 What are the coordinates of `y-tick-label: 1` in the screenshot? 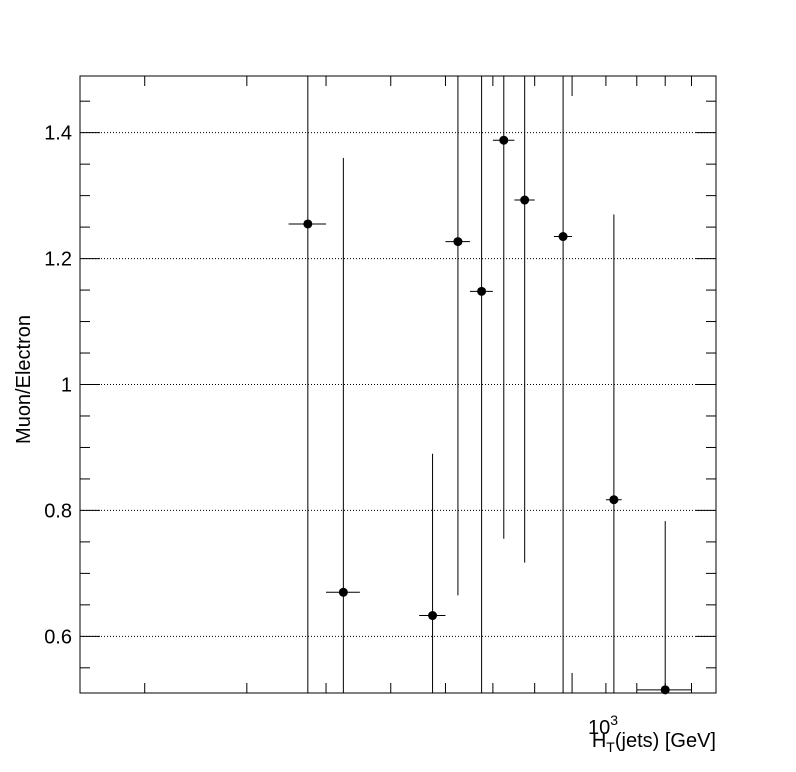 It's located at (66, 386).